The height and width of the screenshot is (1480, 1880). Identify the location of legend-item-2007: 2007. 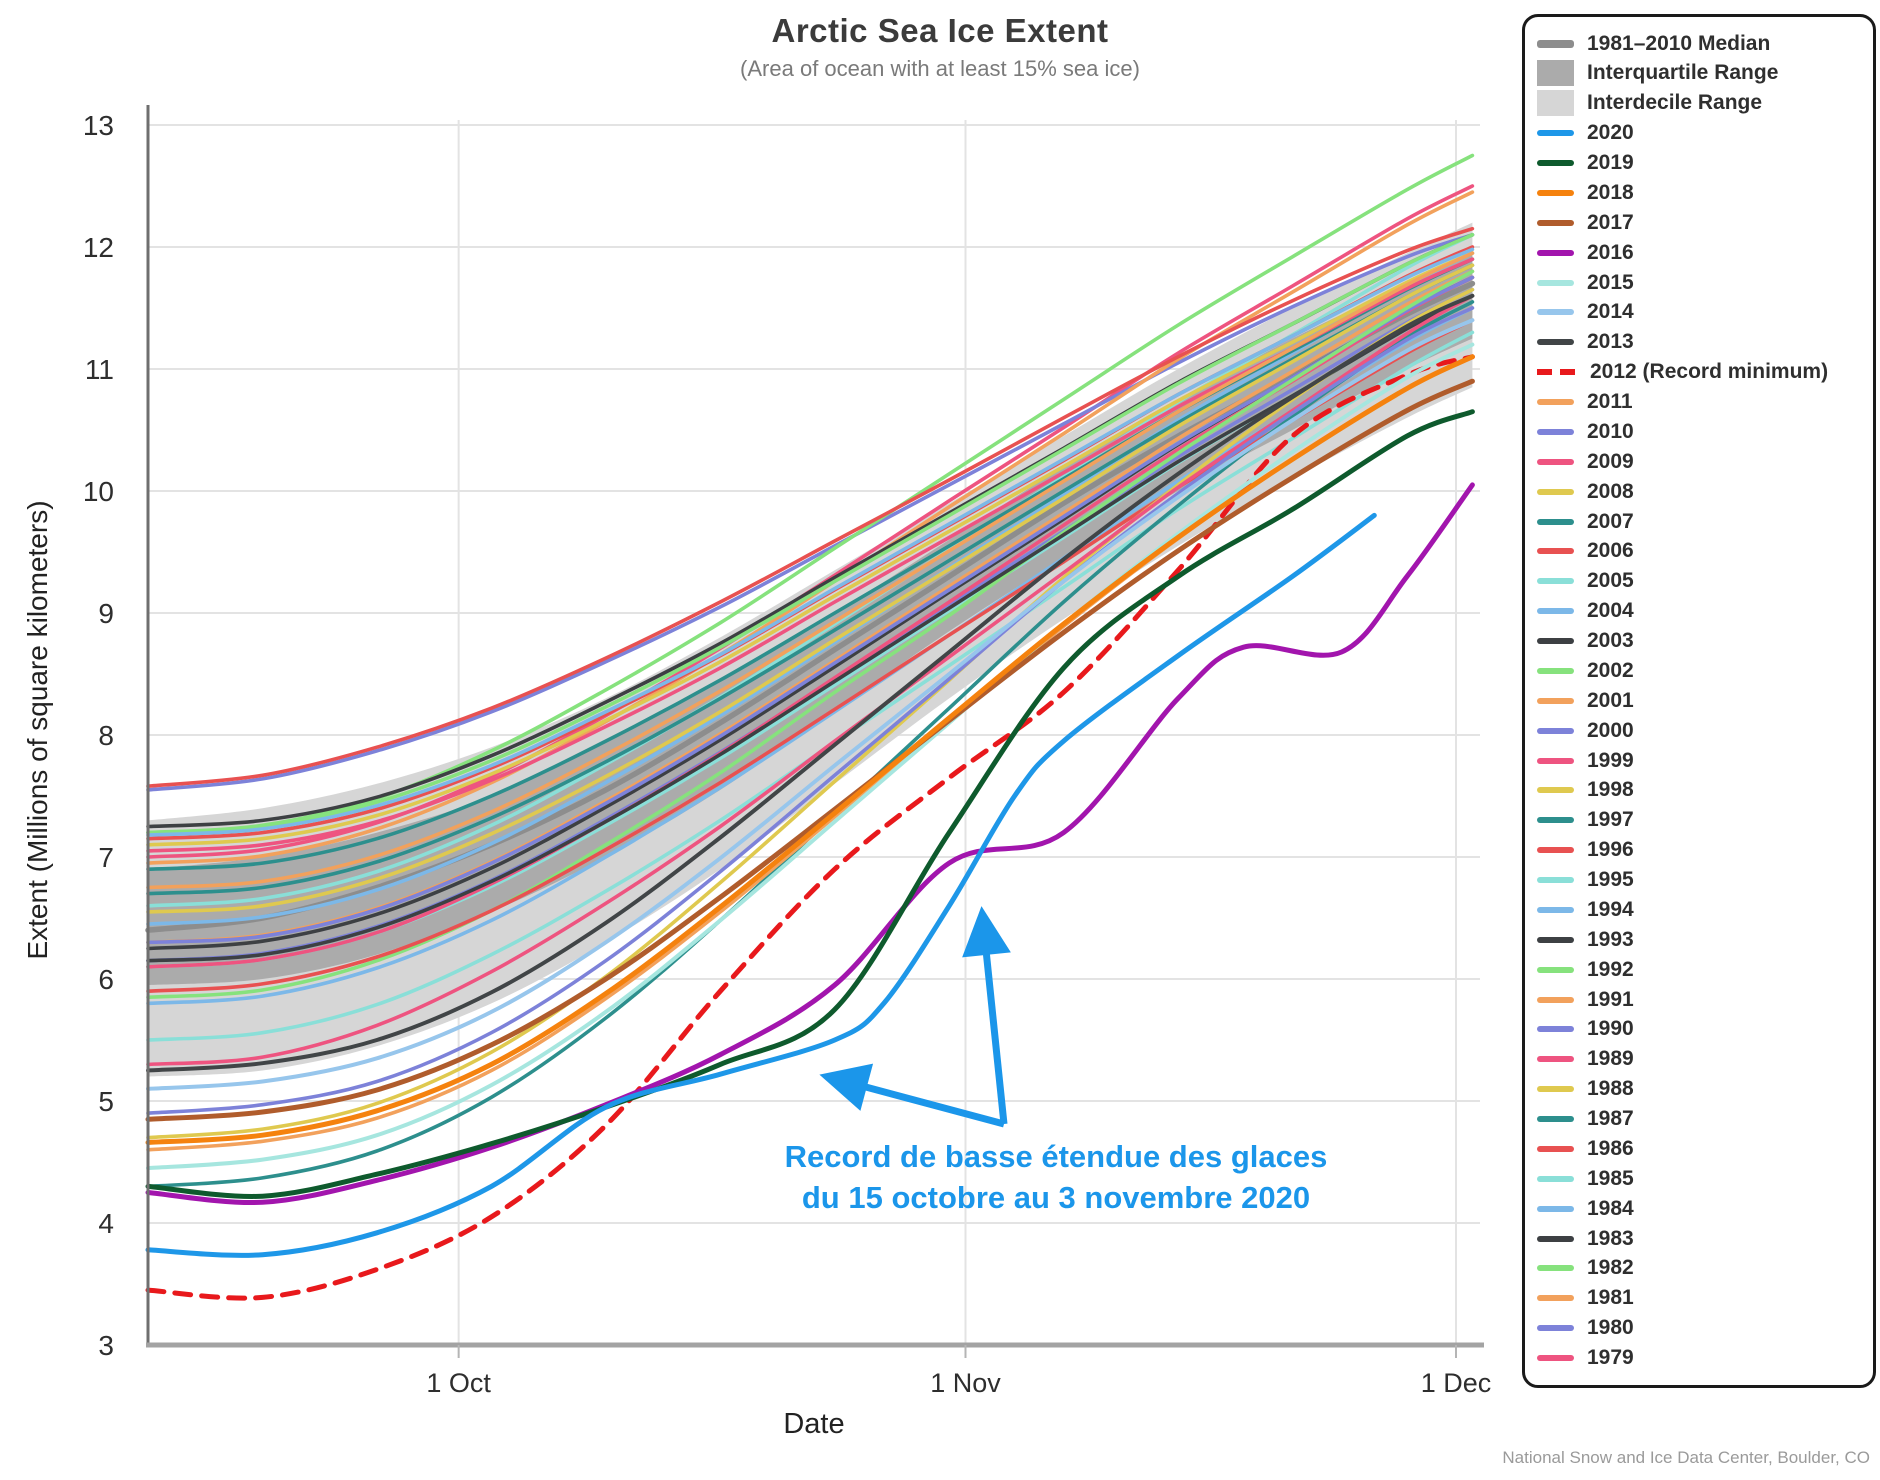
(1700, 521).